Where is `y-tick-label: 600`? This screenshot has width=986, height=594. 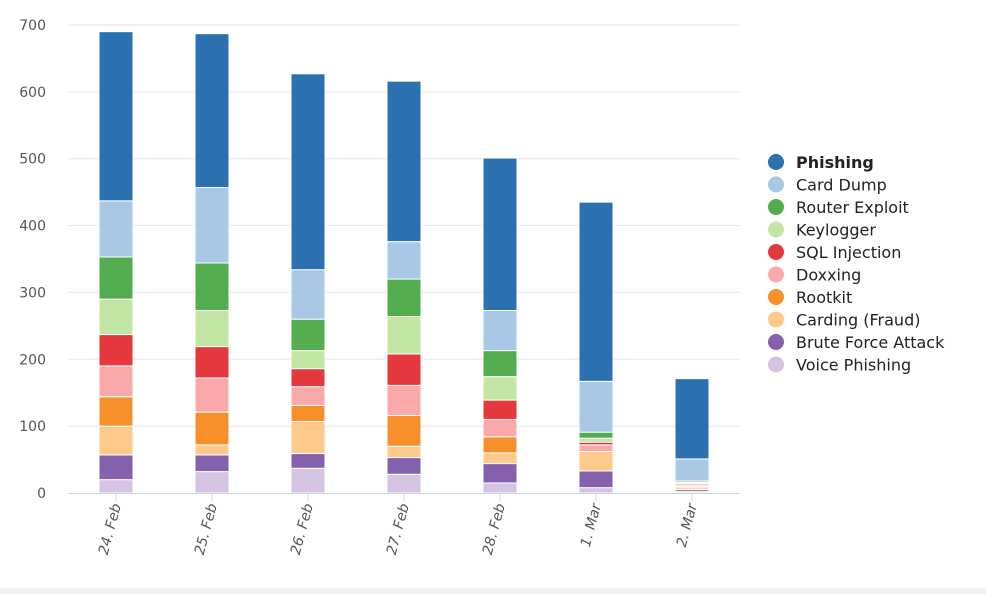
y-tick-label: 600 is located at coordinates (32, 93).